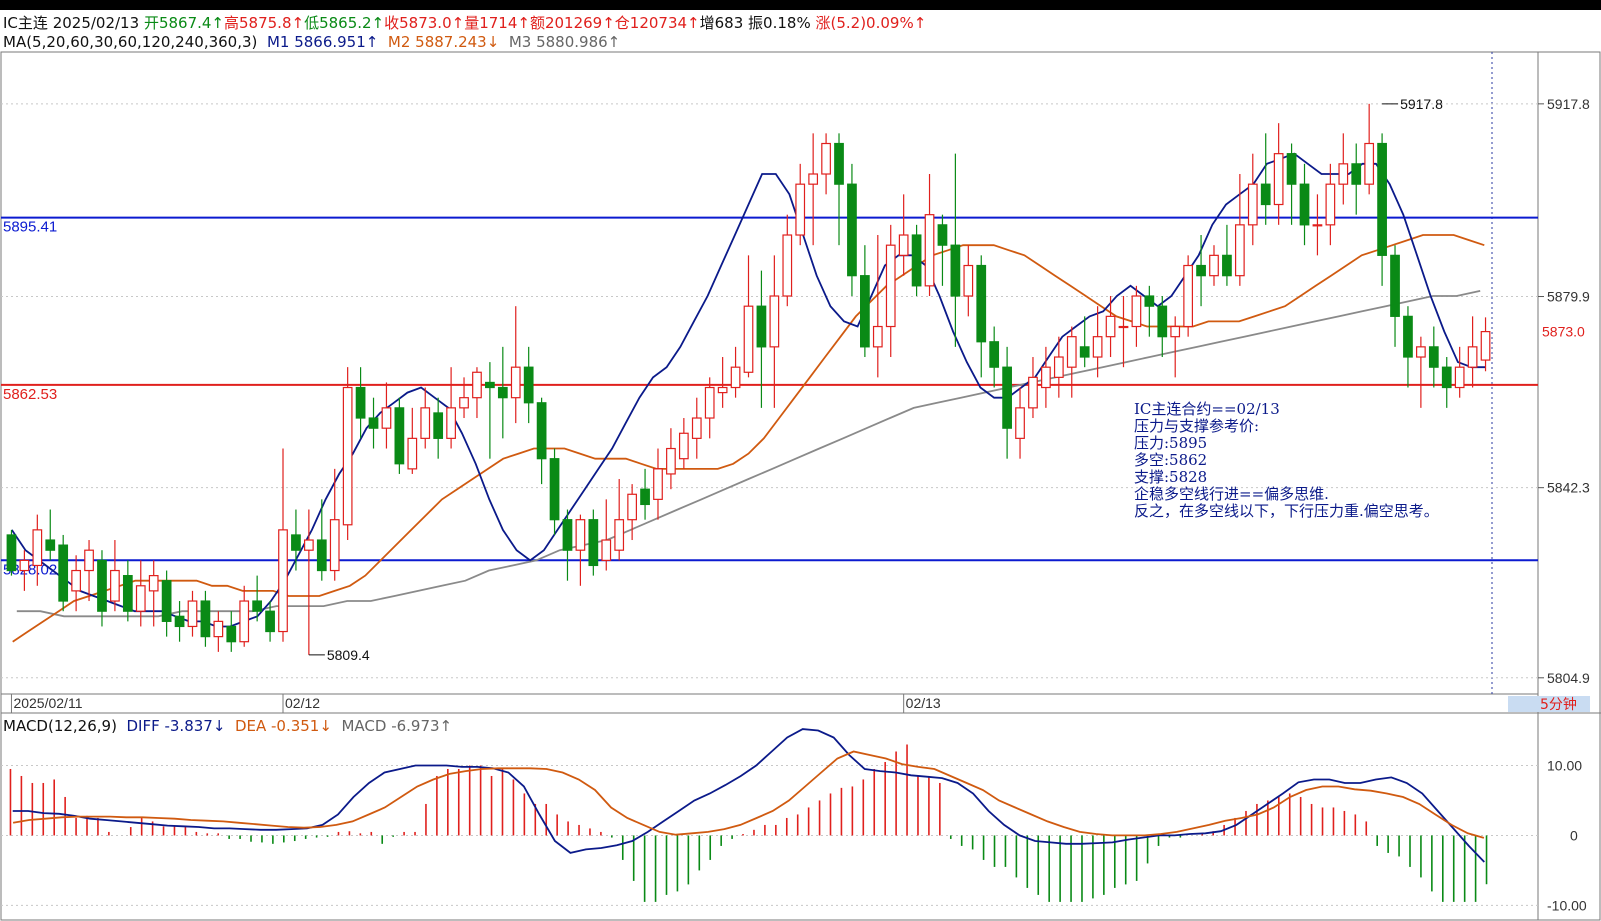 The width and height of the screenshot is (1601, 921). I want to click on volume-value: 量1714↑, so click(497, 23).